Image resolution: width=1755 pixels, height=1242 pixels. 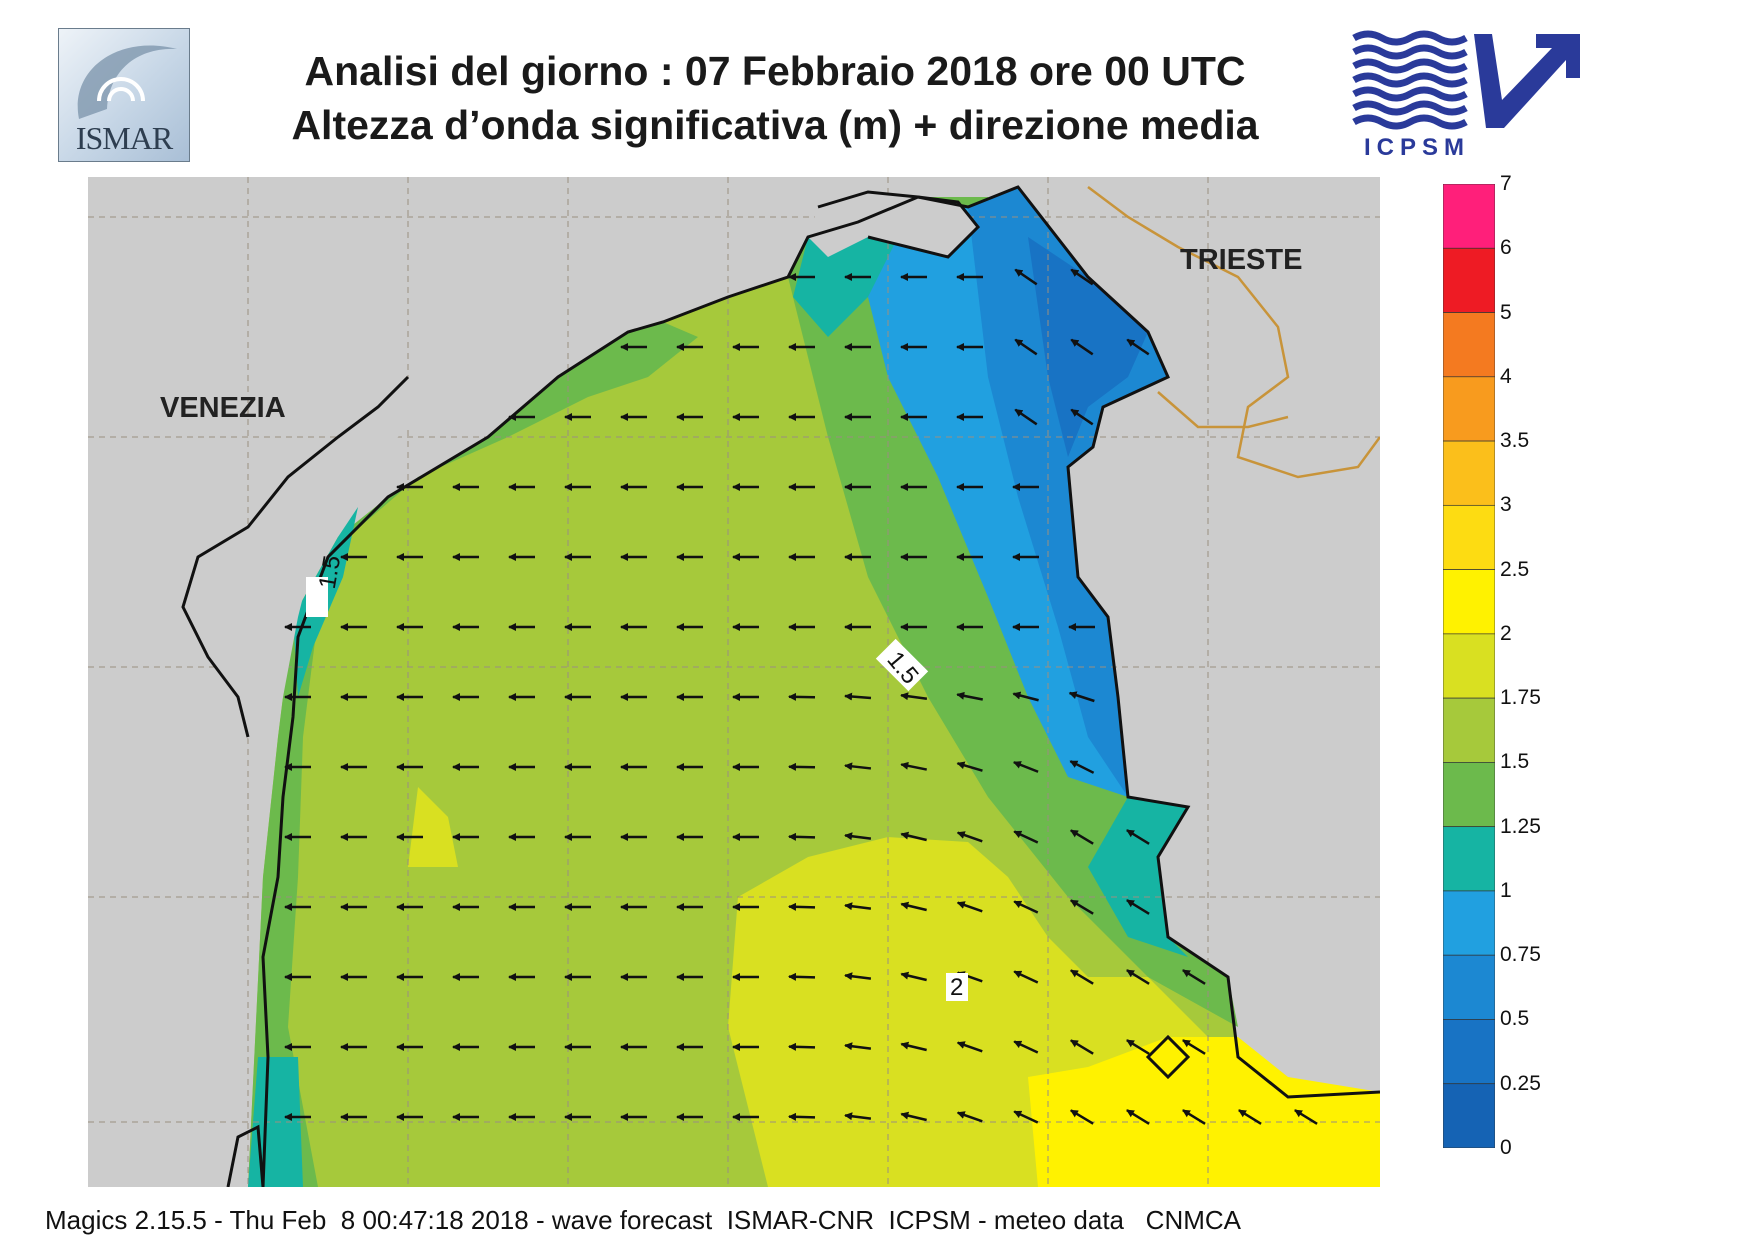 I want to click on border-line, so click(x=1233, y=332).